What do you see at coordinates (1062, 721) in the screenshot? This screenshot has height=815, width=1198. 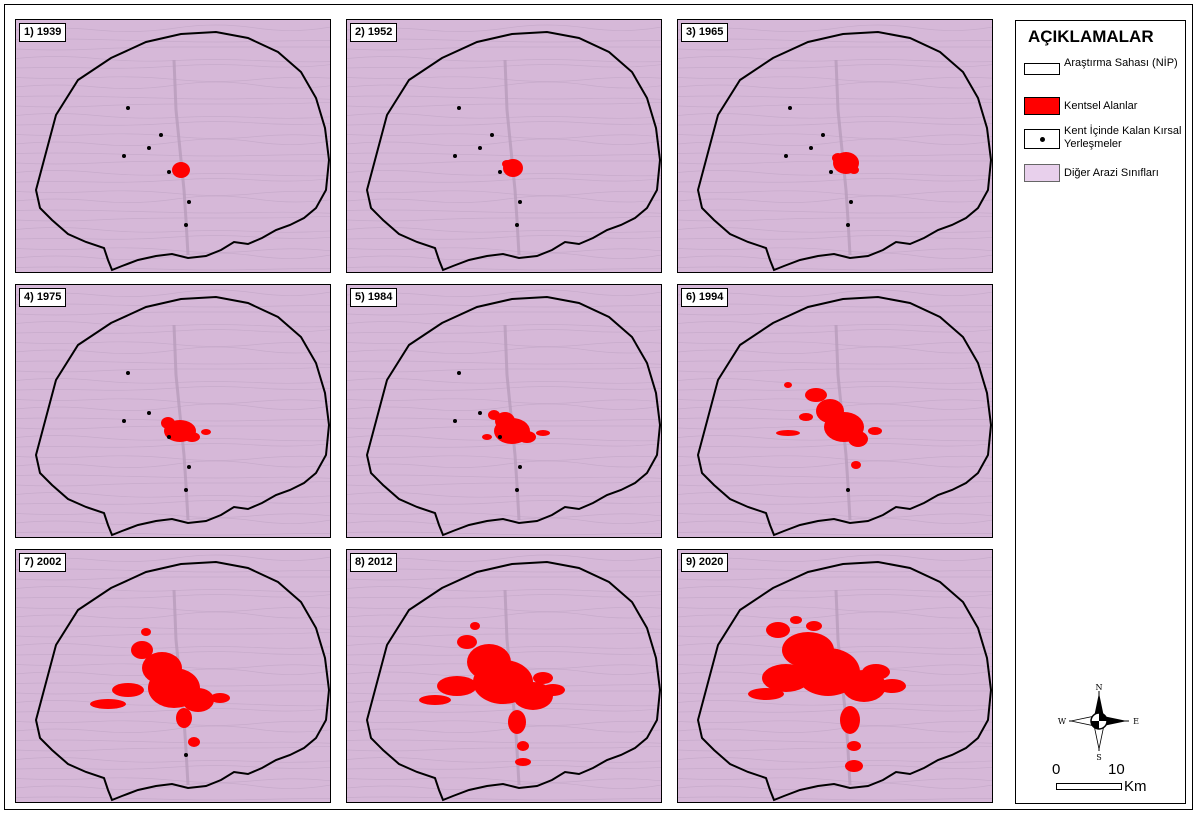 I see `west-letter: W` at bounding box center [1062, 721].